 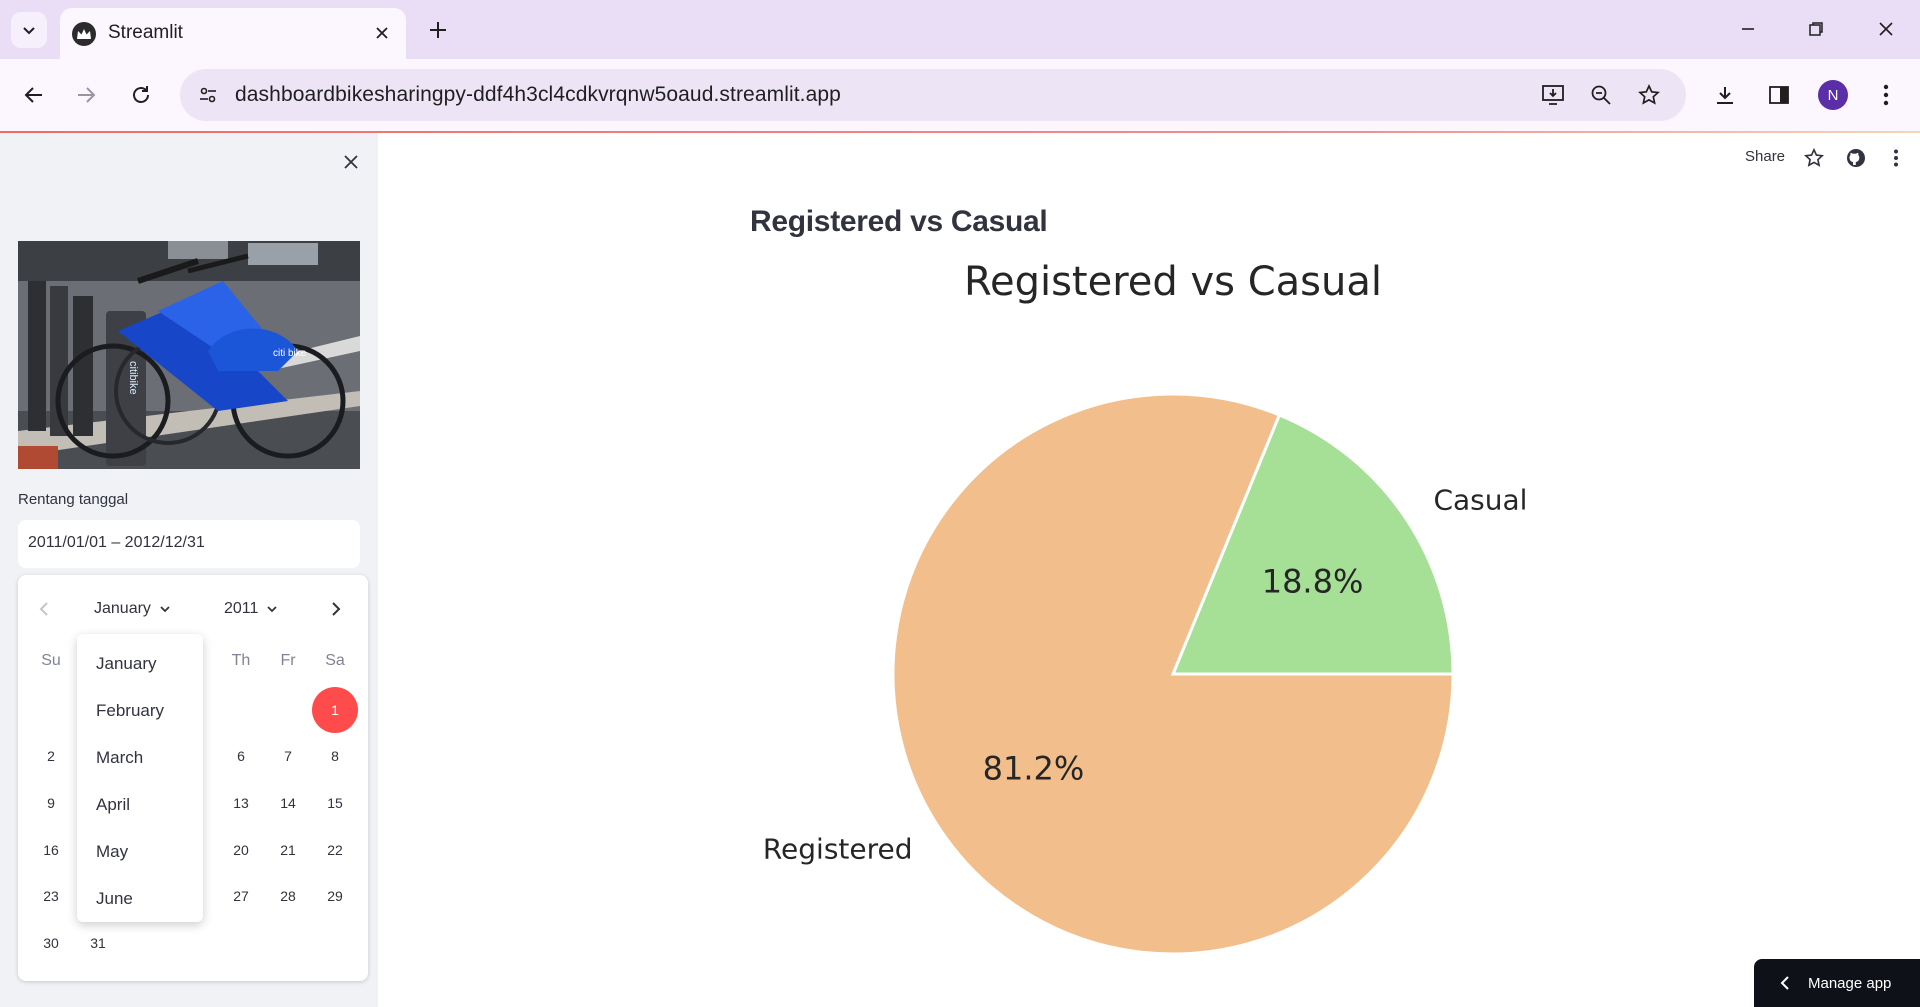 I want to click on profile-avatar: N, so click(x=1833, y=95).